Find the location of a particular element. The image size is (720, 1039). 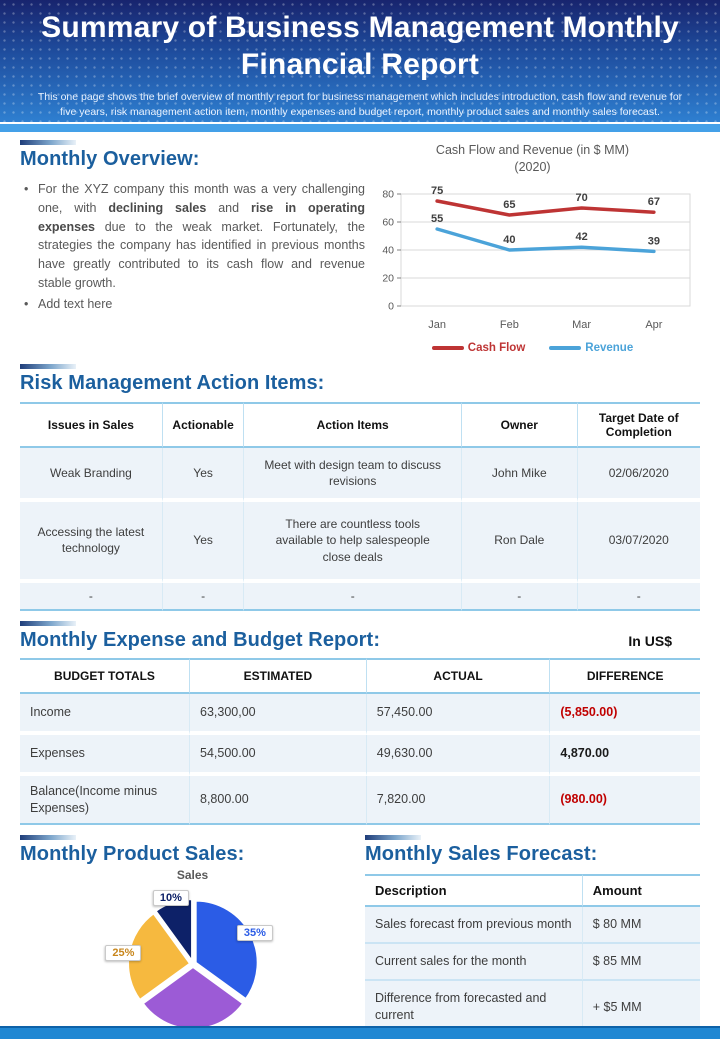

column-header: Actionable is located at coordinates (203, 424).